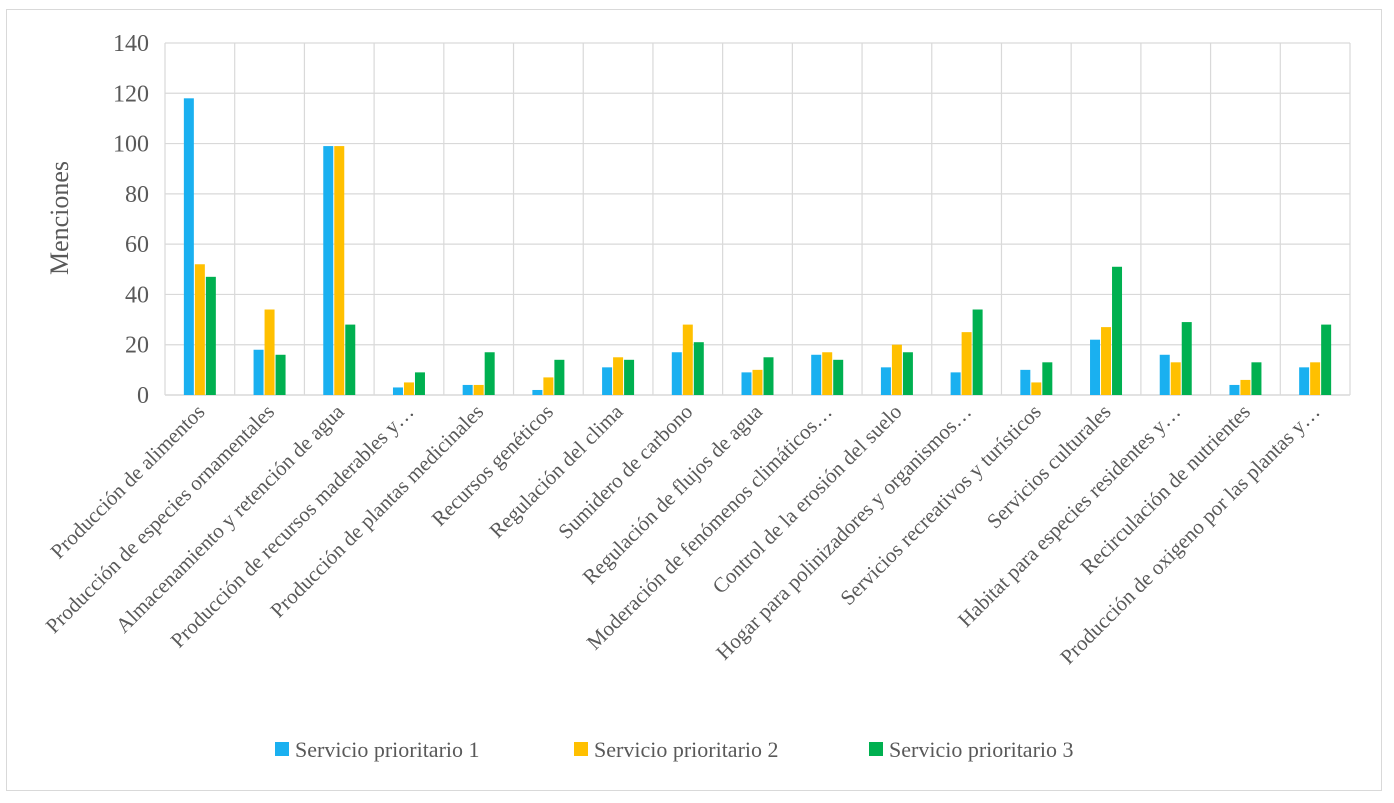  What do you see at coordinates (137, 245) in the screenshot?
I see `y-tick-label: 60` at bounding box center [137, 245].